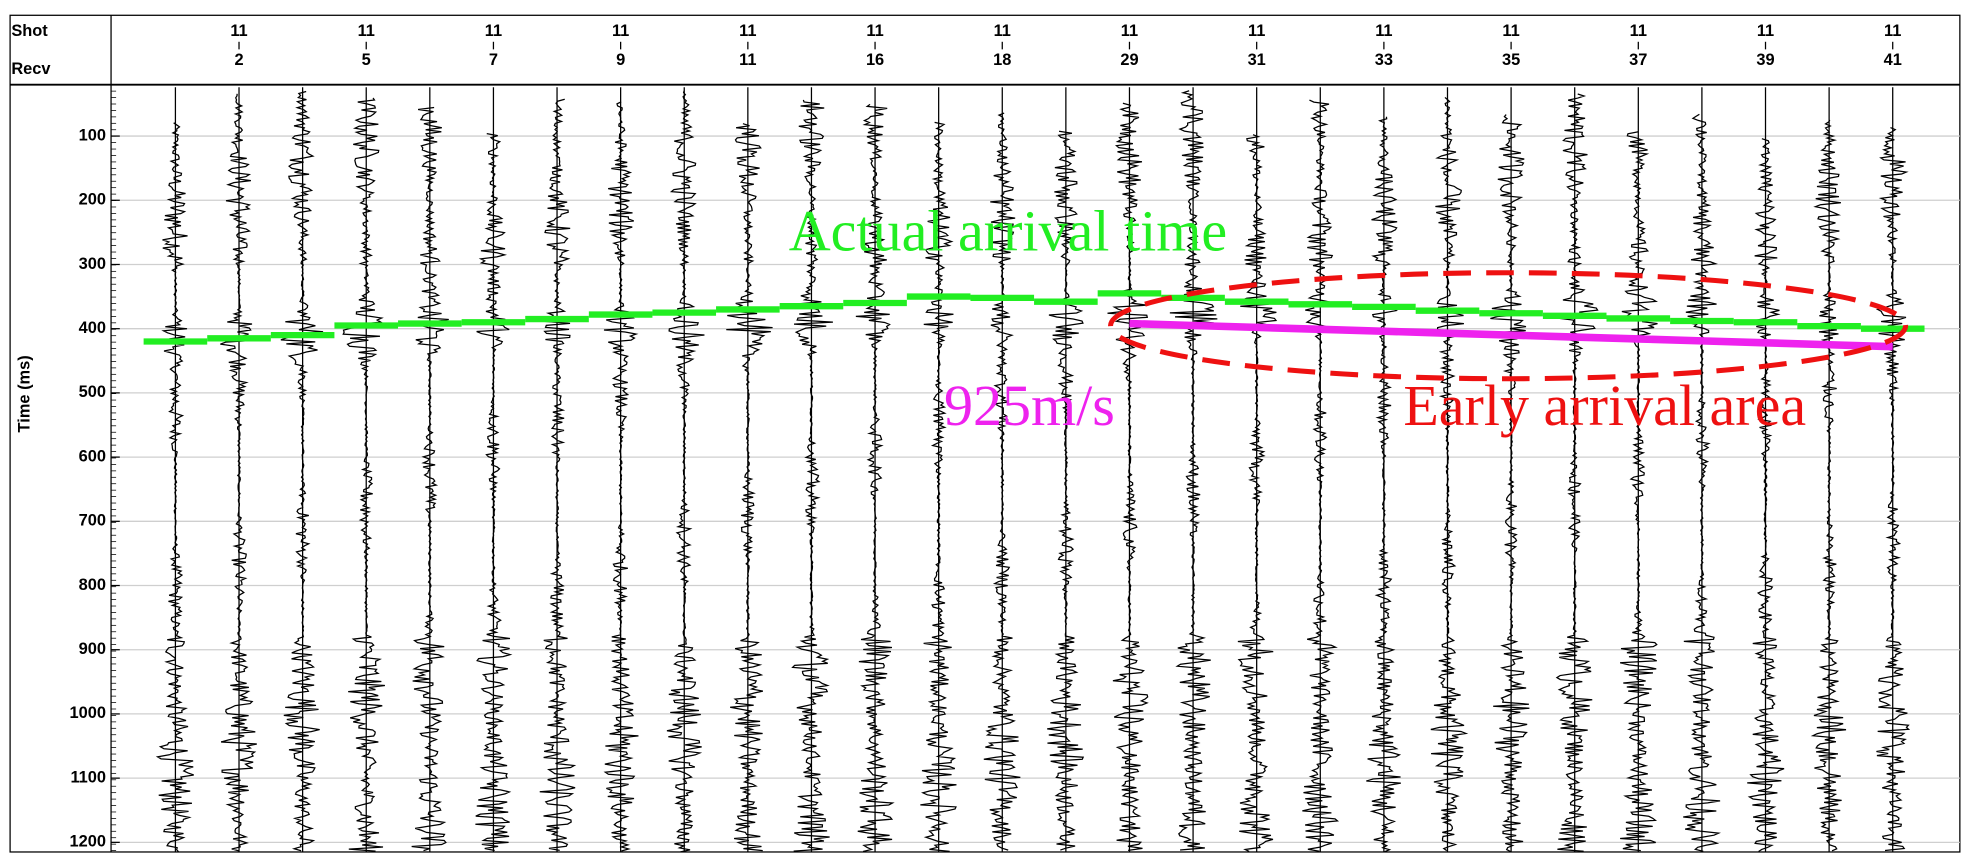 The height and width of the screenshot is (866, 1975). Describe the element at coordinates (88, 777) in the screenshot. I see `y-tick-label: 1100` at that location.